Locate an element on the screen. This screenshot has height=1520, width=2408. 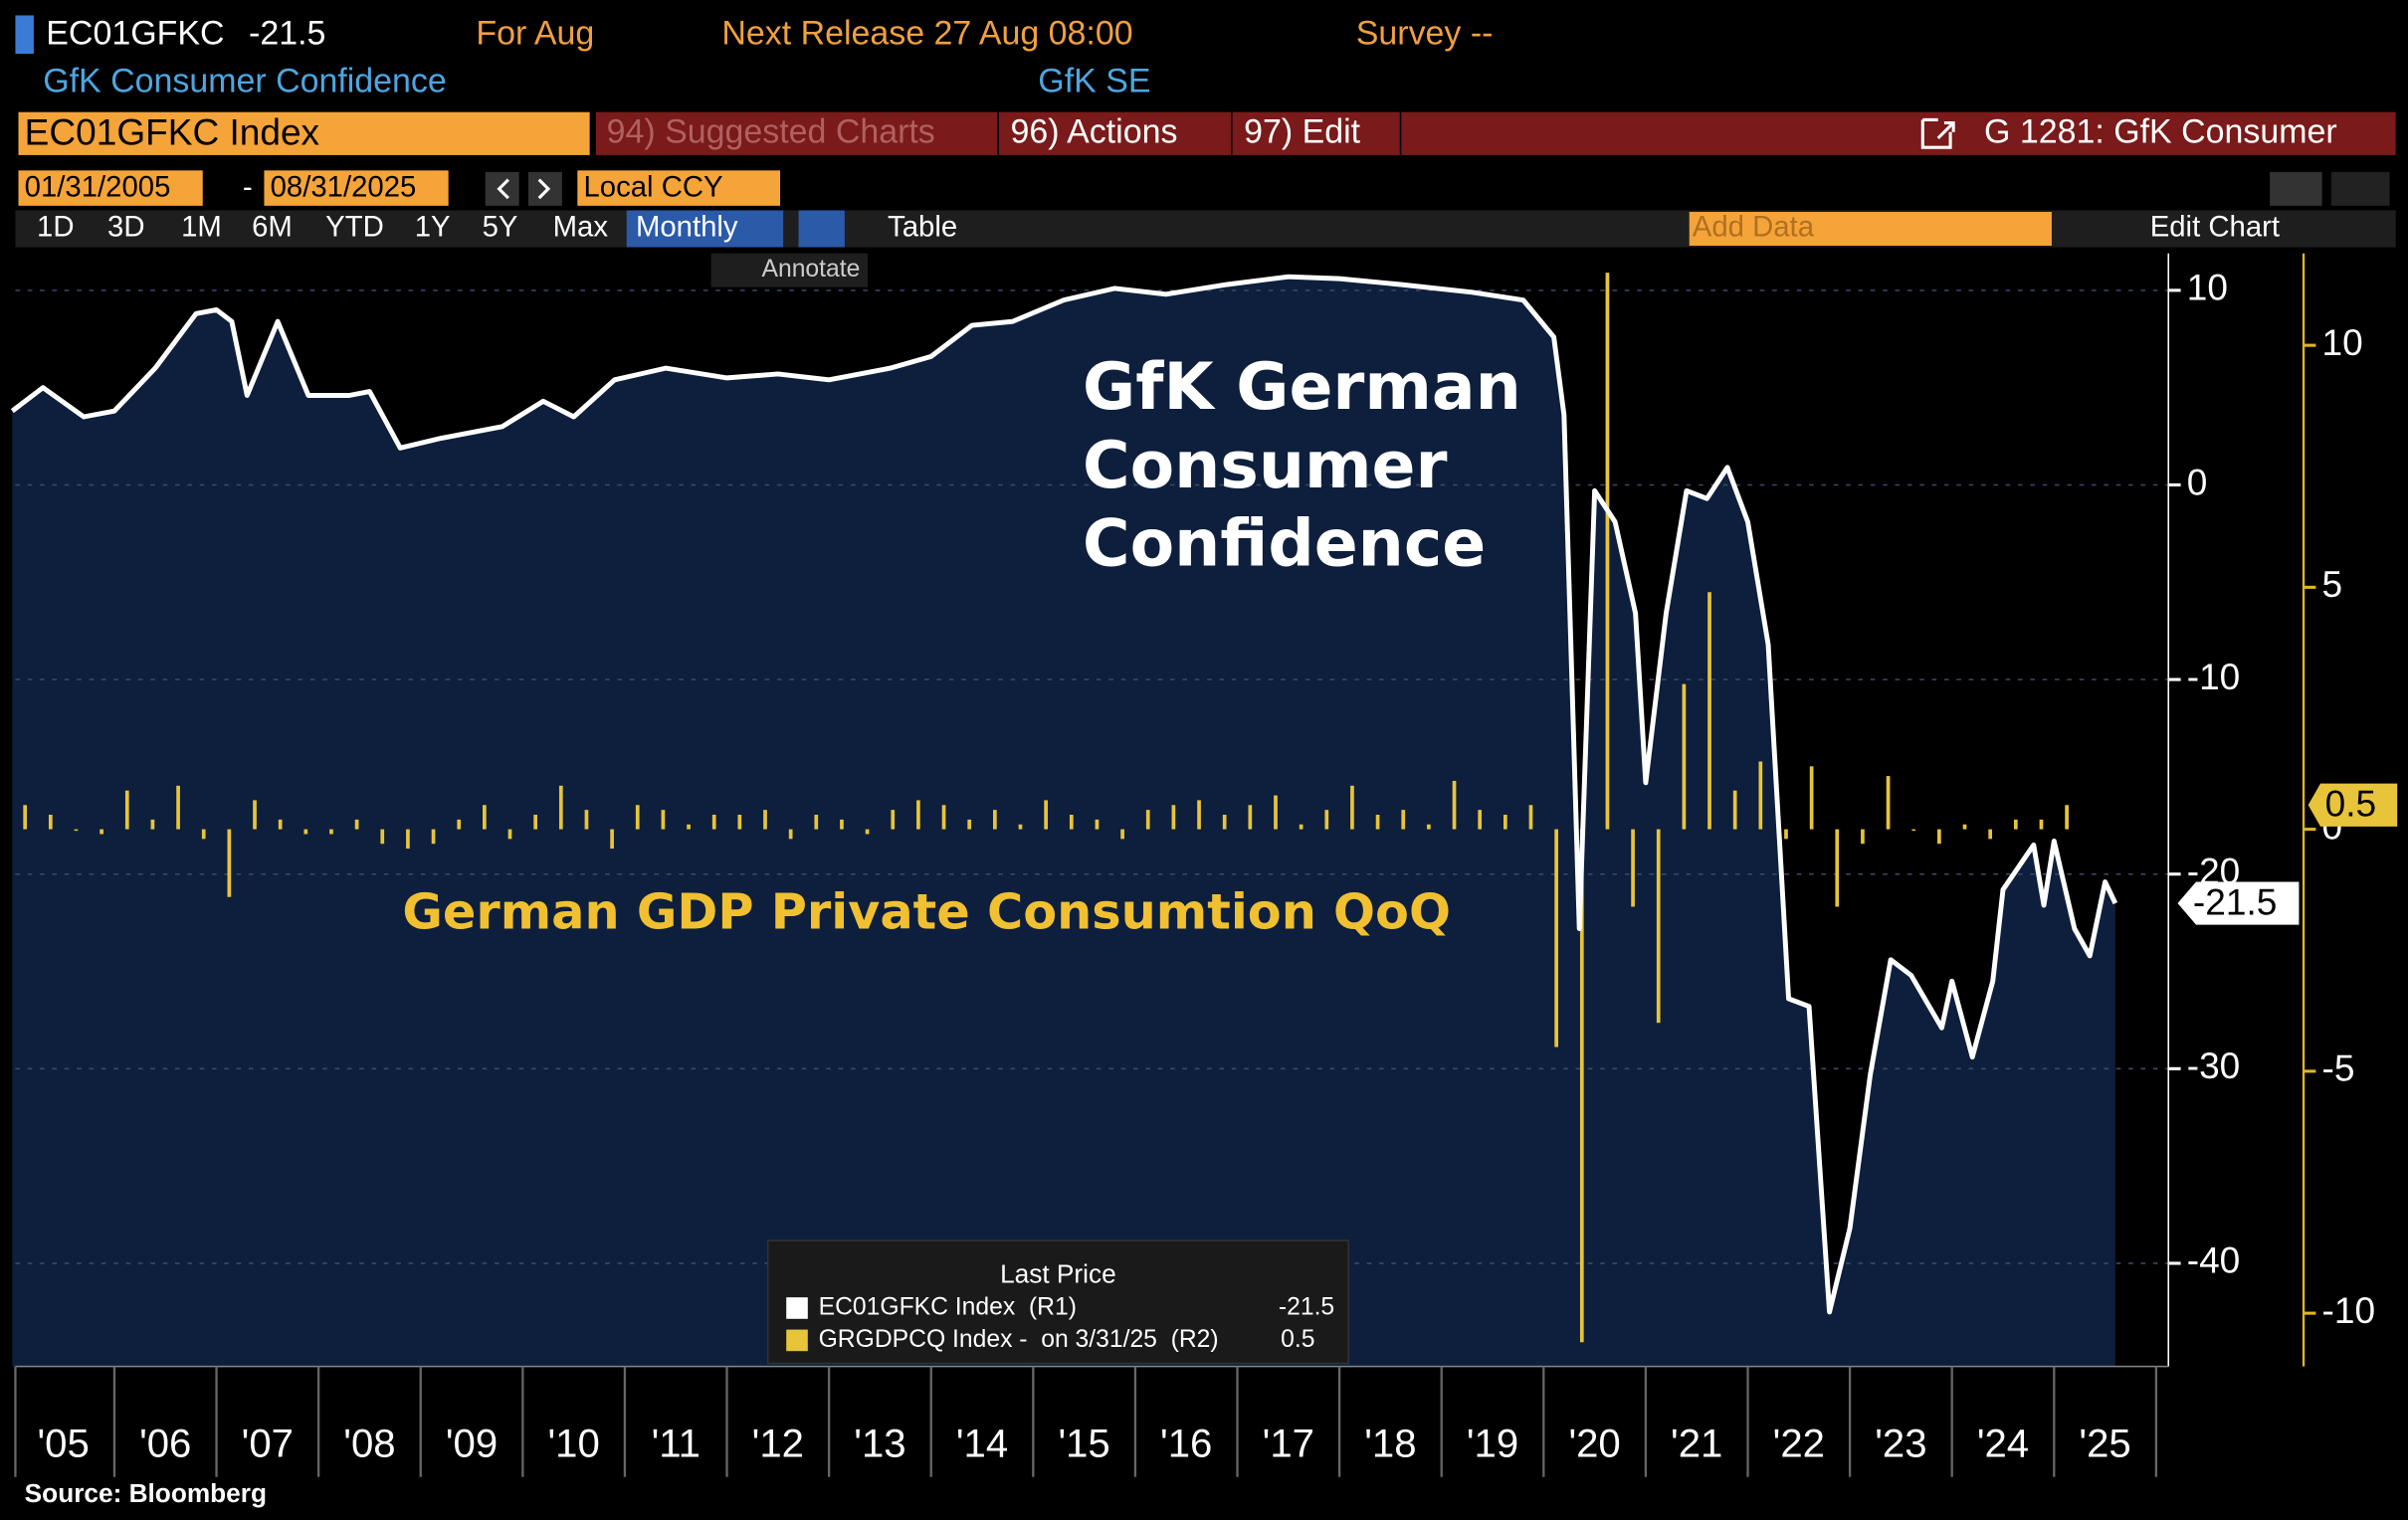
annotation: Consumer is located at coordinates (1265, 466).